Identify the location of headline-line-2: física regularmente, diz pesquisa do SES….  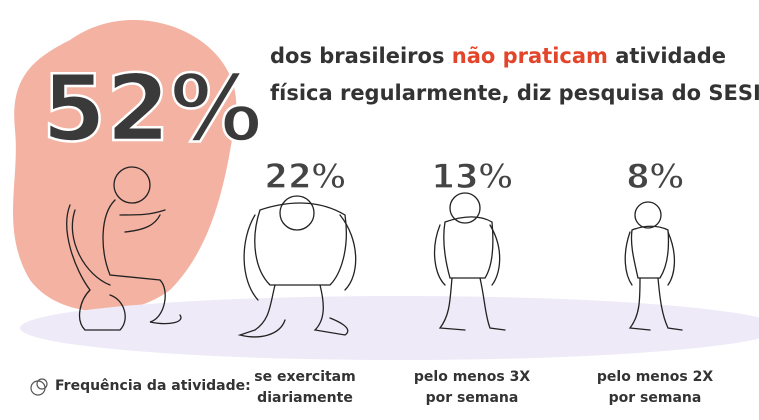
(514, 93).